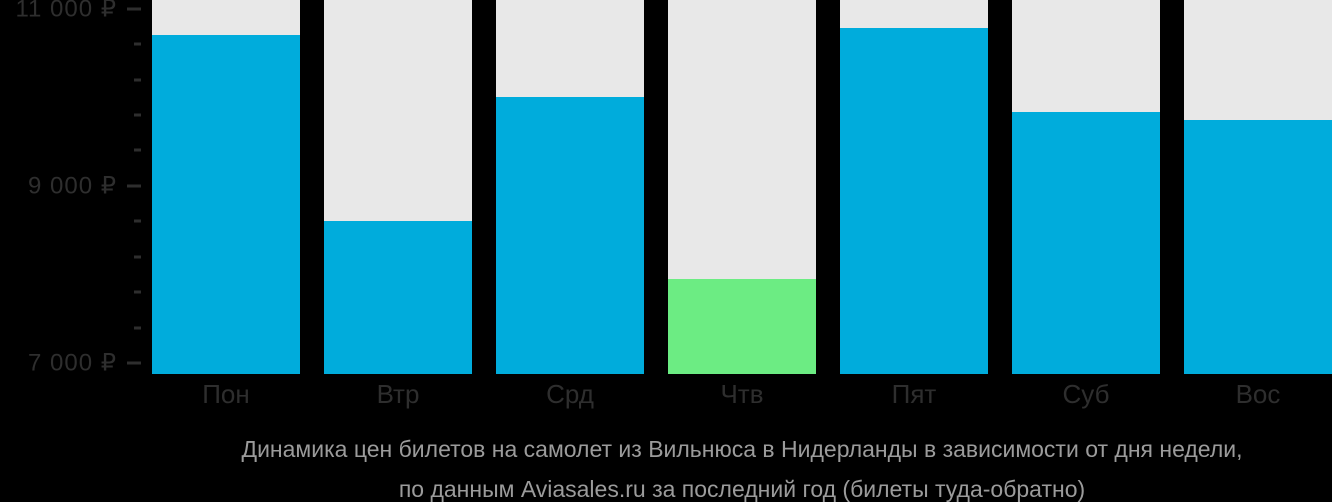  I want to click on y-axis: 11 000 ₽ 9 000 ₽ 7 000 ₽, so click(70, 188).